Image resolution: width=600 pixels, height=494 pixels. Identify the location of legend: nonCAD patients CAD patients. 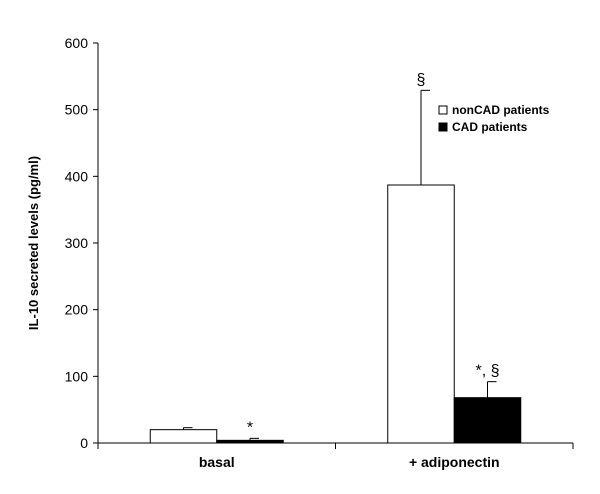
(494, 118).